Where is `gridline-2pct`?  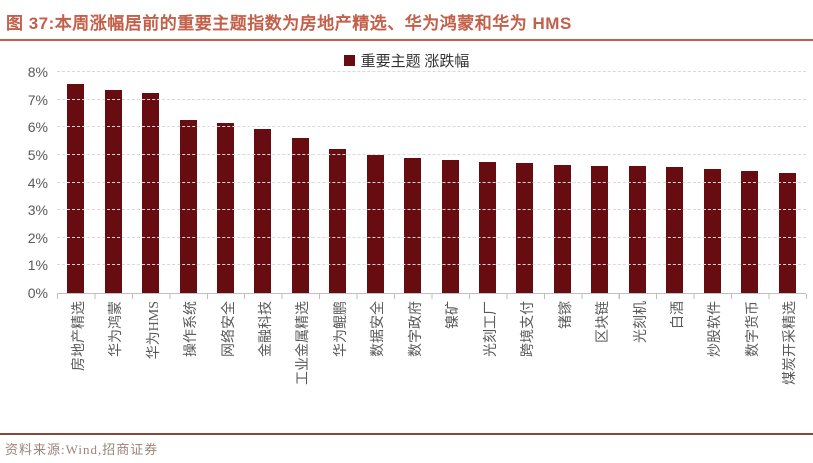 gridline-2pct is located at coordinates (431, 237).